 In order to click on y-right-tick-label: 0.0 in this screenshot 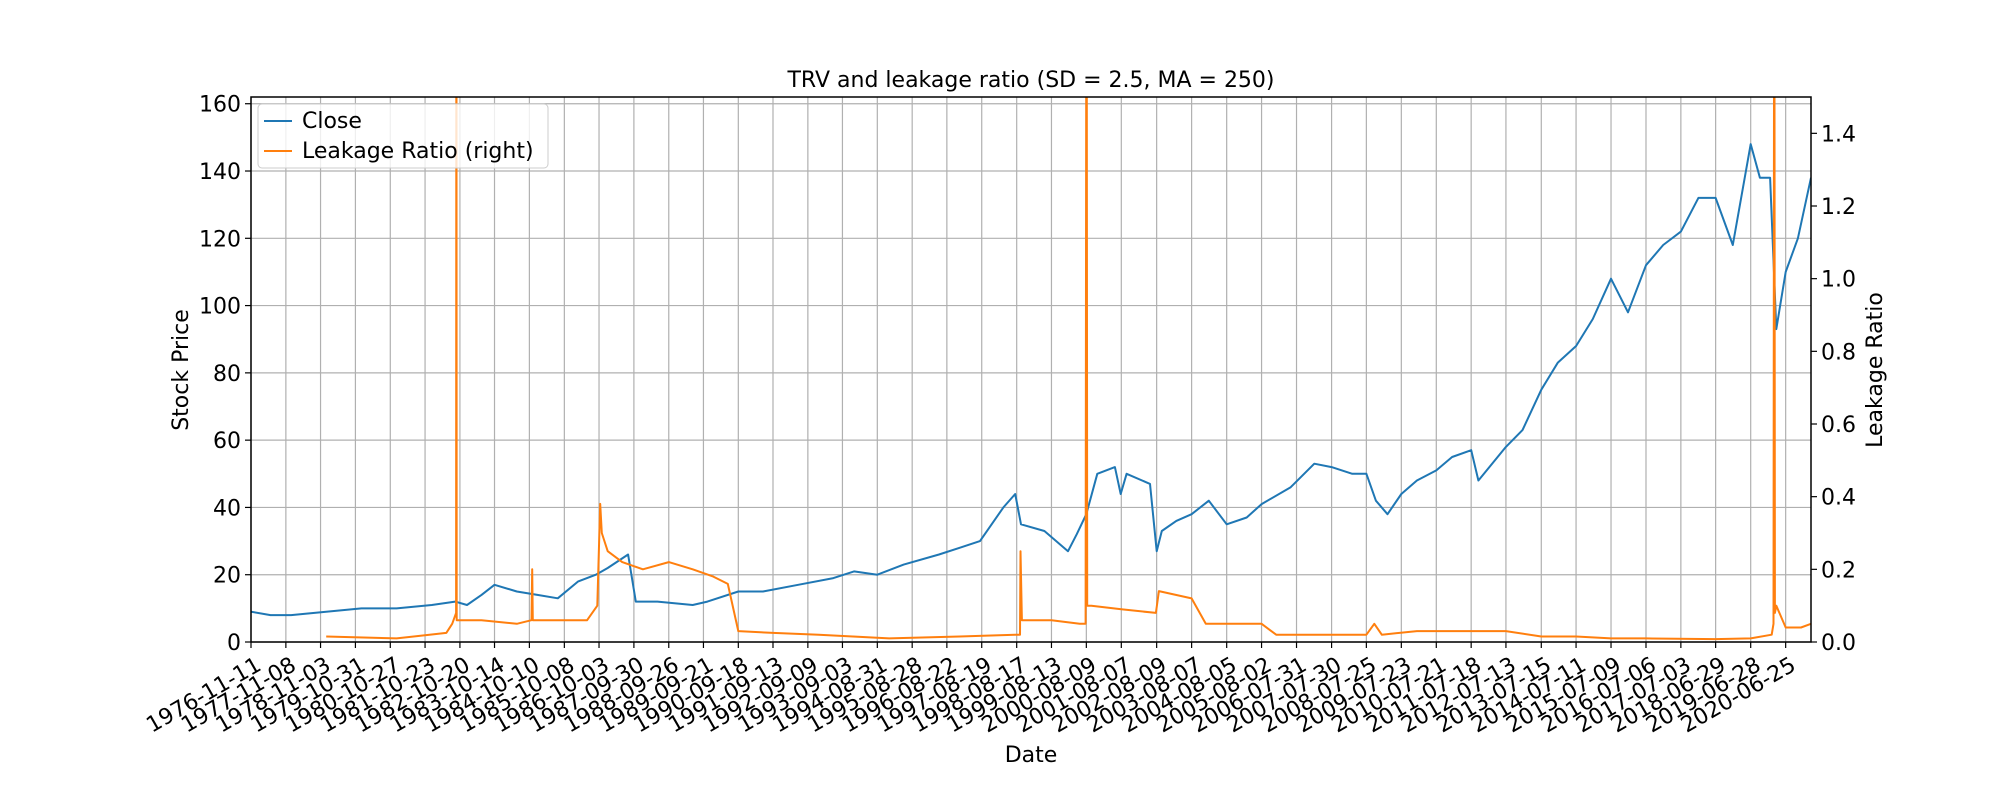, I will do `click(1838, 643)`.